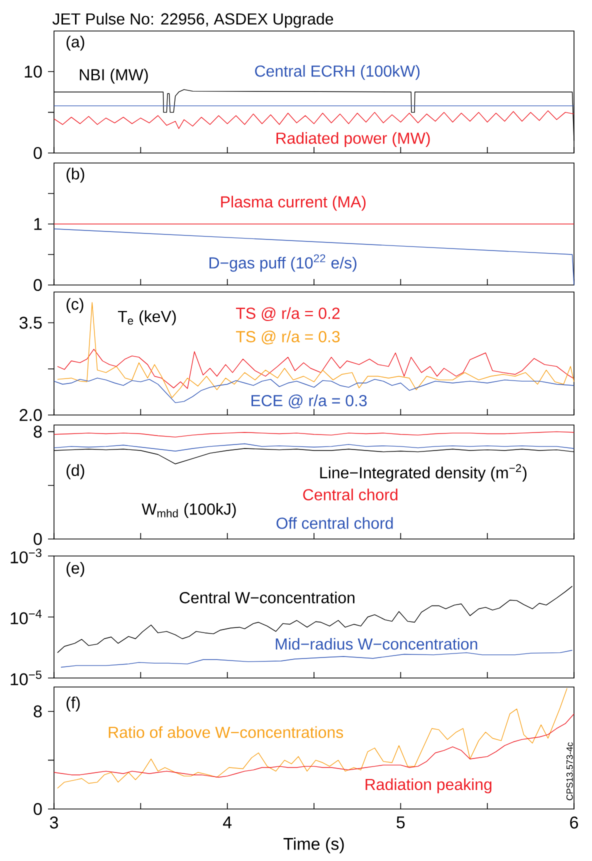 This screenshot has height=861, width=592. Describe the element at coordinates (75, 175) in the screenshot. I see `annotation: (b)` at that location.